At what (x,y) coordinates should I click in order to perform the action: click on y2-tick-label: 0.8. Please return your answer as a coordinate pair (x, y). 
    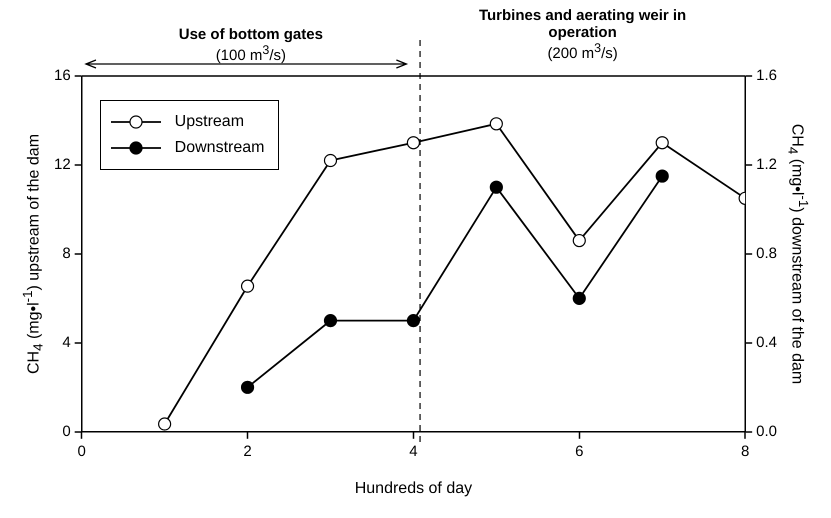
    Looking at the image, I should click on (767, 253).